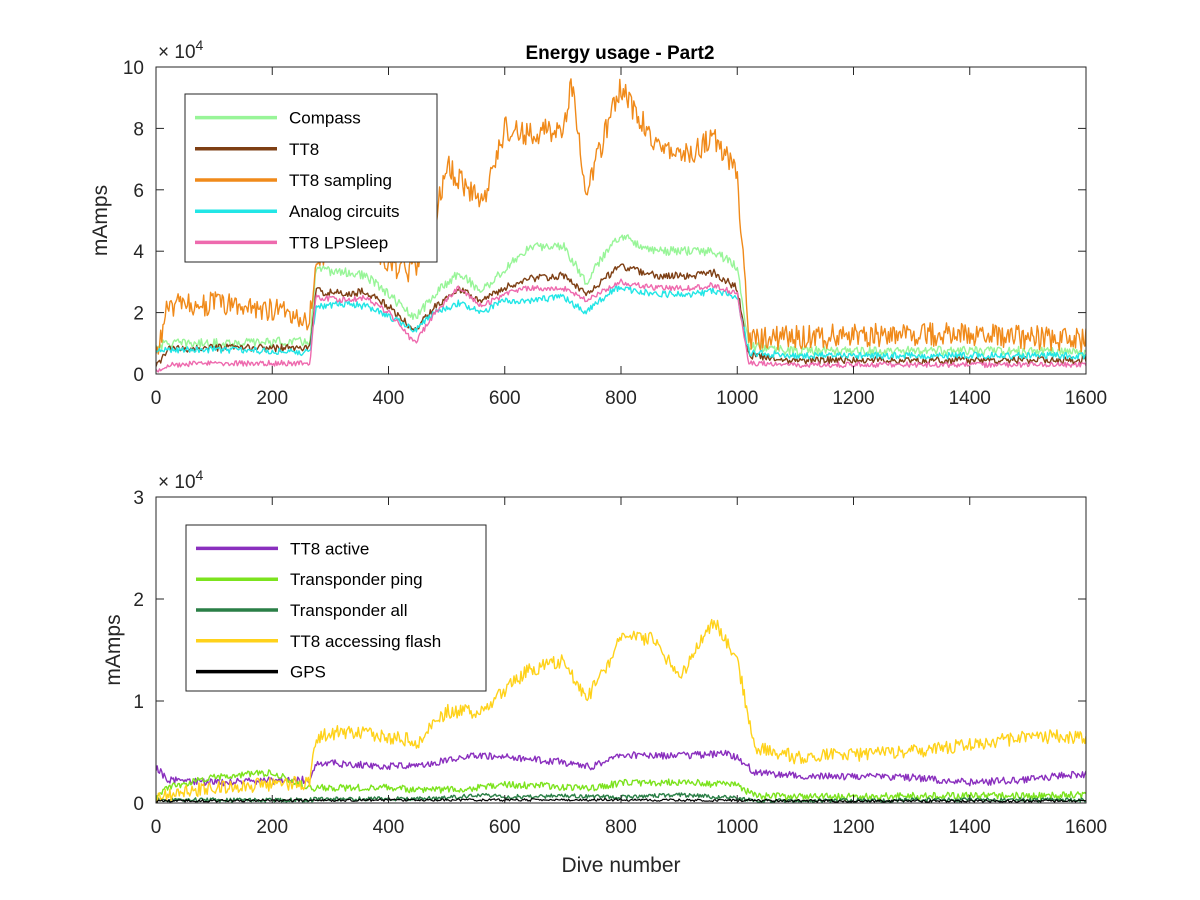  I want to click on y-tick-label: 8, so click(138, 129).